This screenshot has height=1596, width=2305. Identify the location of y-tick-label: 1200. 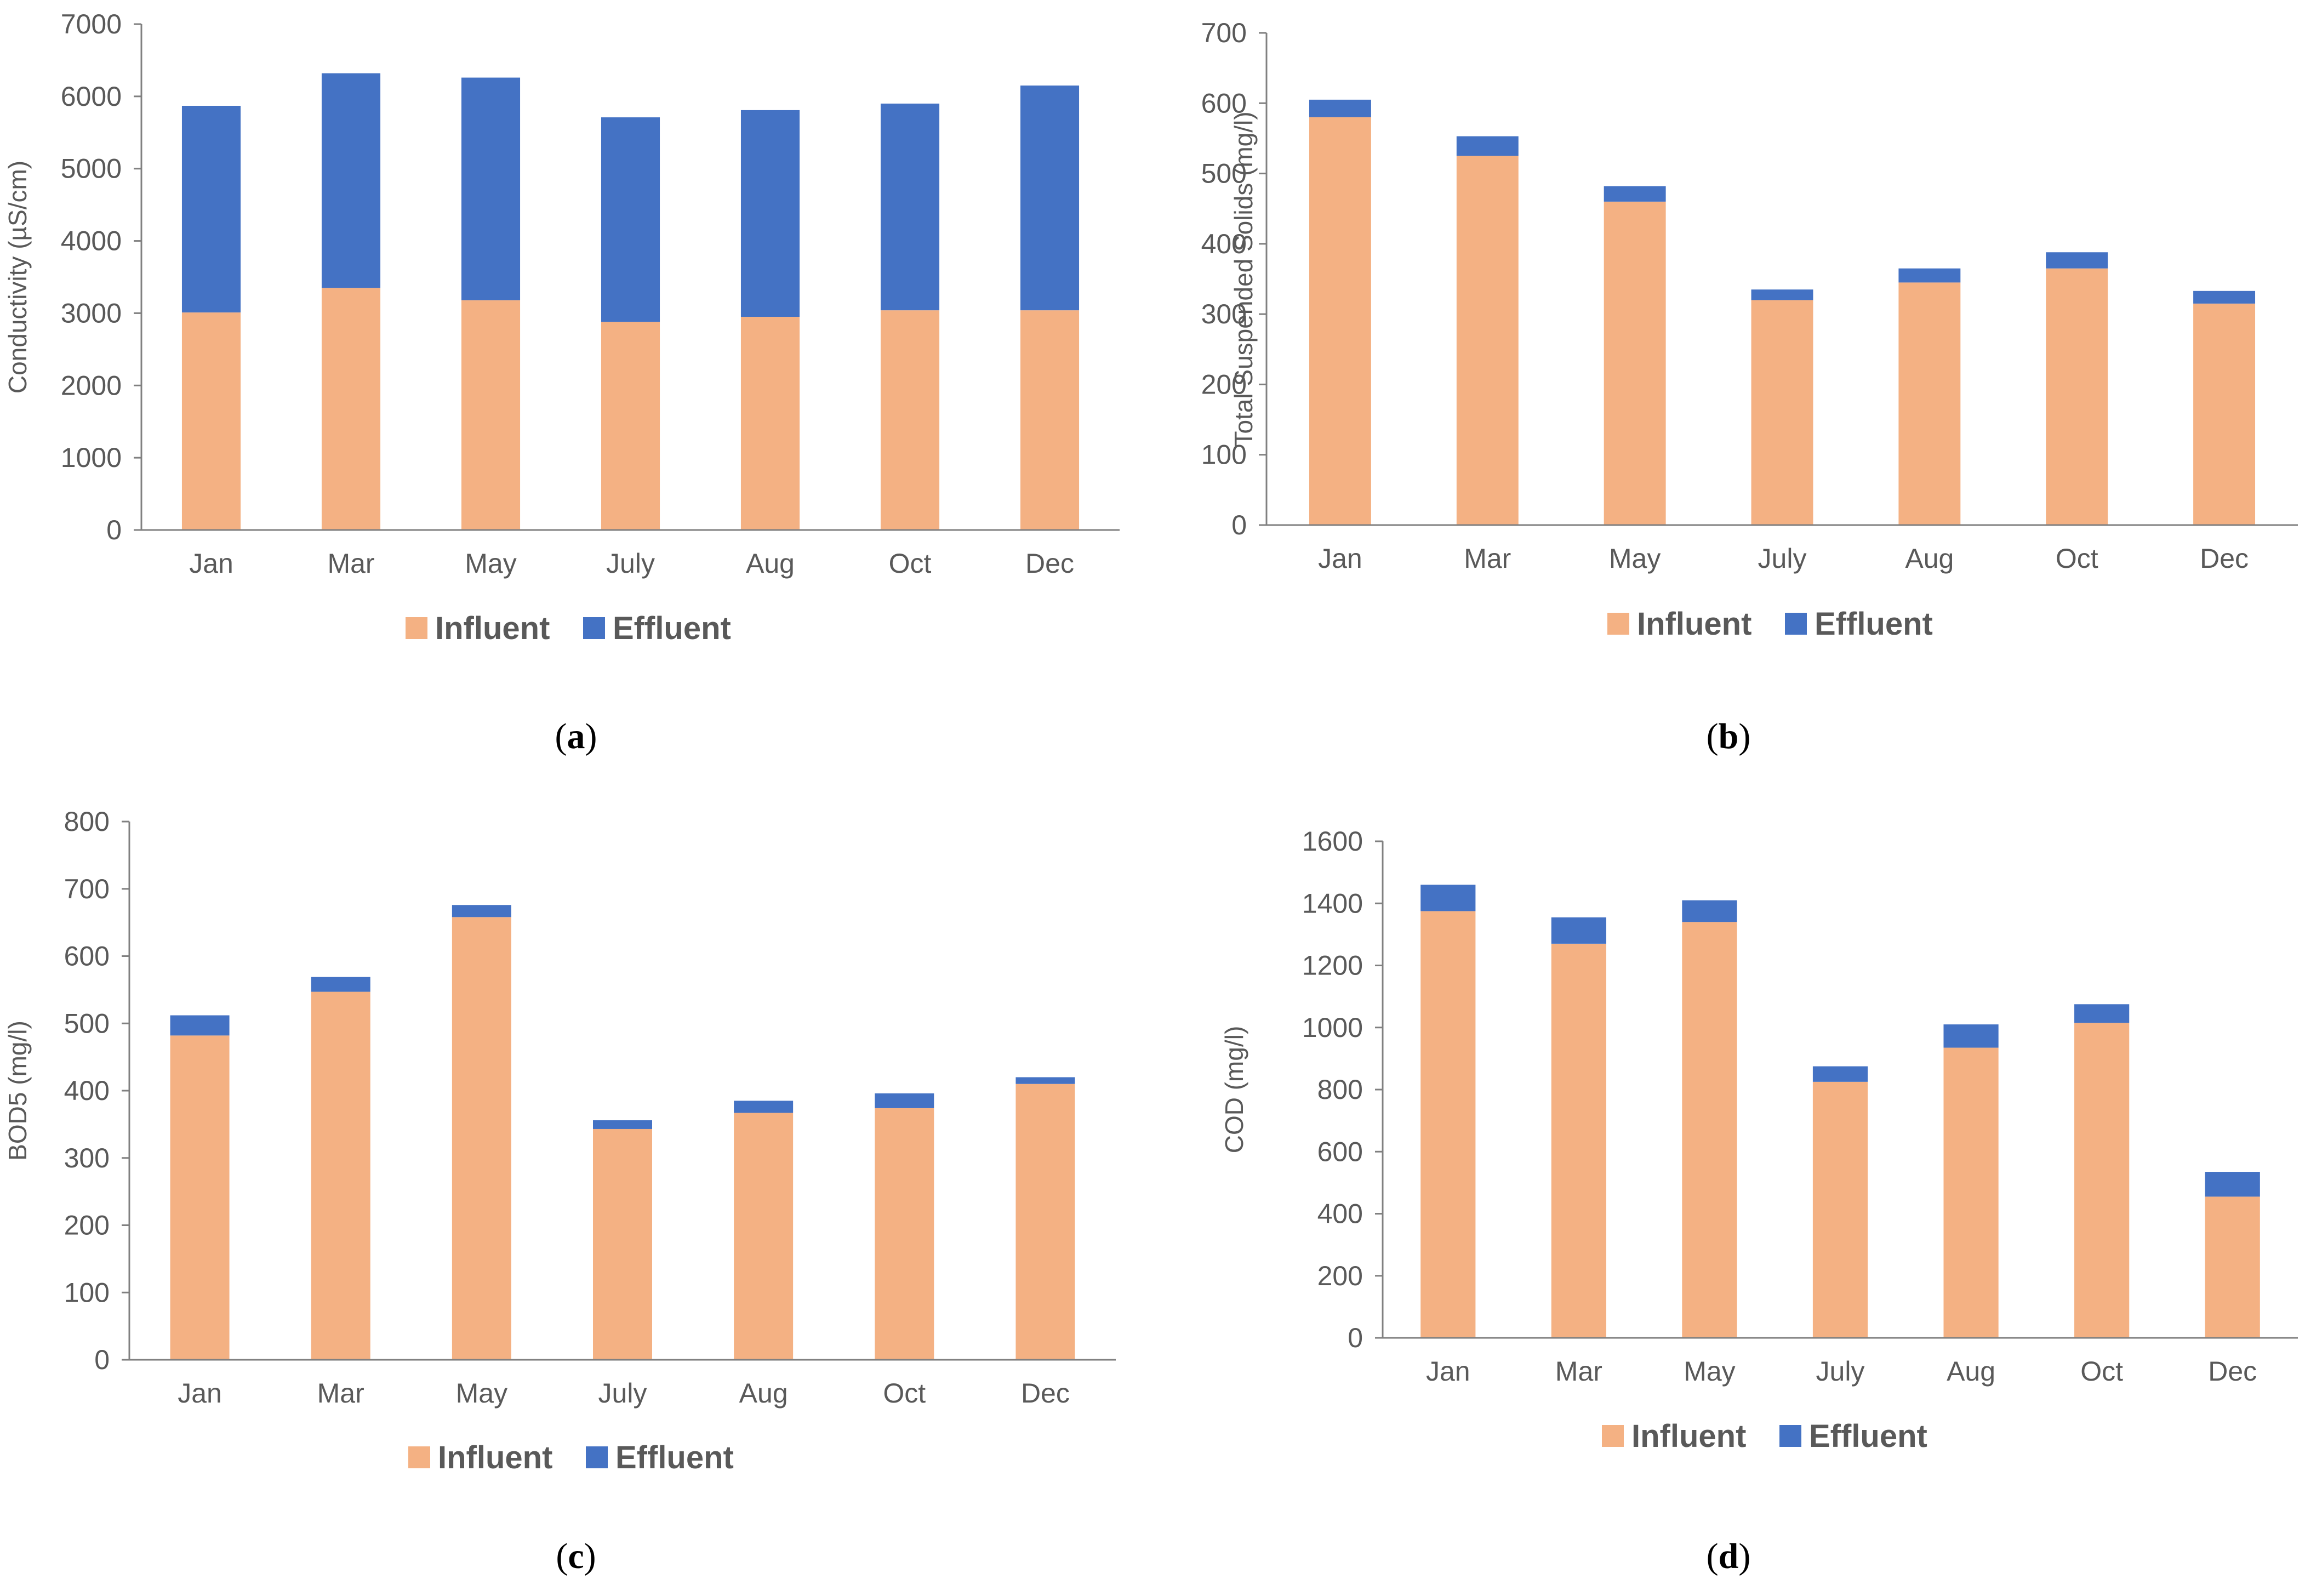
(1332, 965).